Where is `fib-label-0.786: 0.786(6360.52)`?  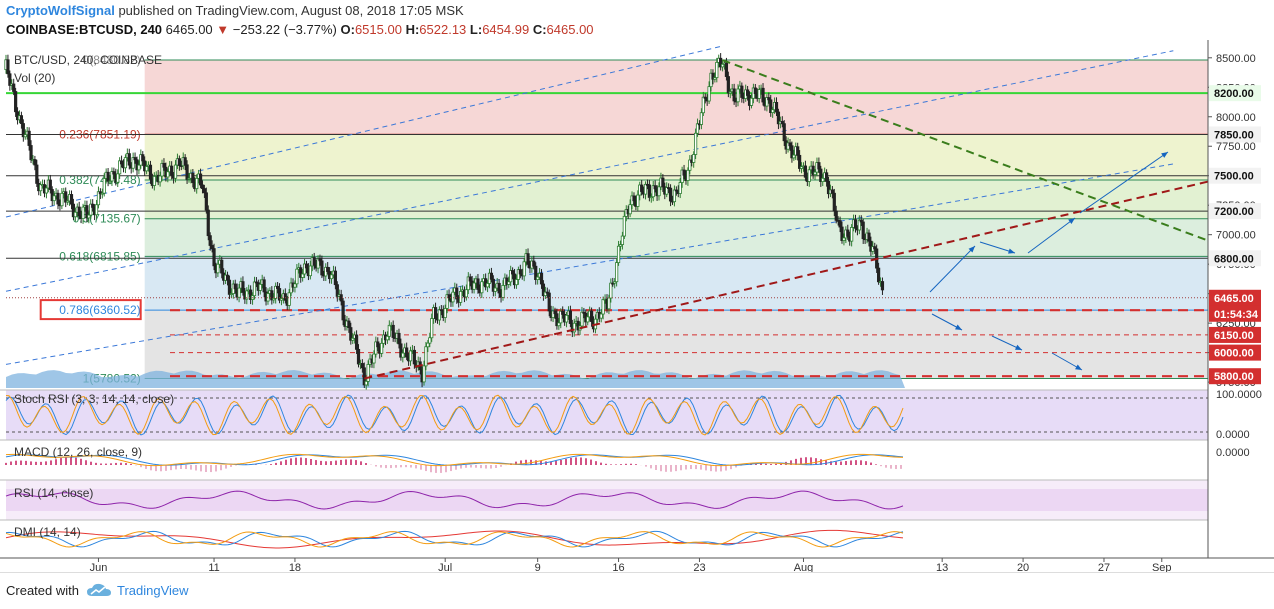
fib-label-0.786: 0.786(6360.52) is located at coordinates (99, 310).